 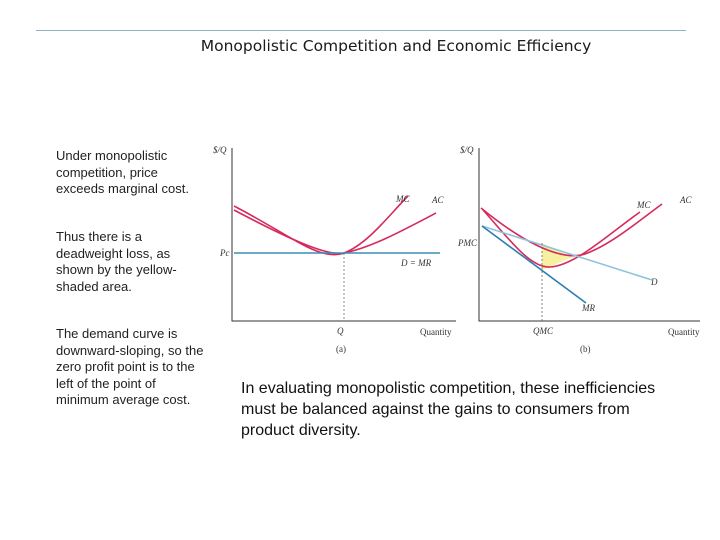 I want to click on panel-b-x-axis-label: Quantity, so click(x=684, y=332).